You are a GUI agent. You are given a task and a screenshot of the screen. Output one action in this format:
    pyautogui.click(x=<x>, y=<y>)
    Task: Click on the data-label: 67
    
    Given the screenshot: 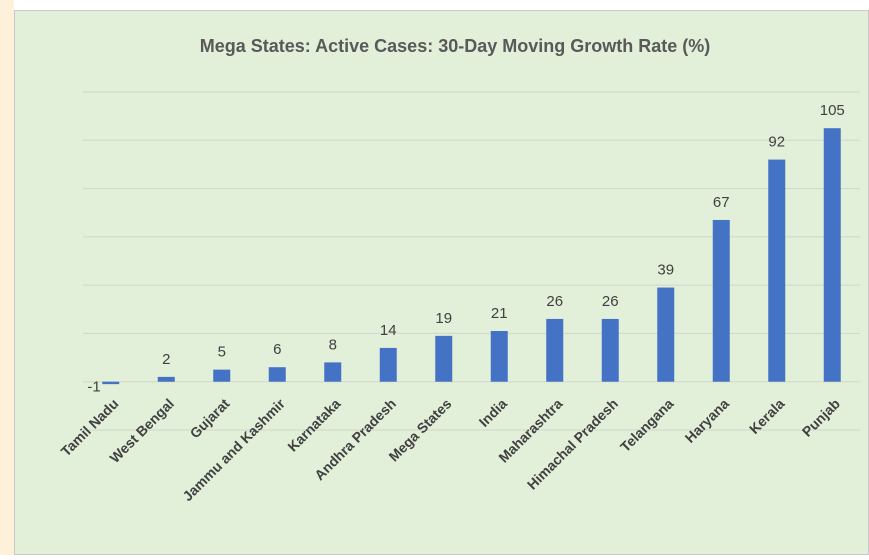 What is the action you would take?
    pyautogui.click(x=721, y=202)
    